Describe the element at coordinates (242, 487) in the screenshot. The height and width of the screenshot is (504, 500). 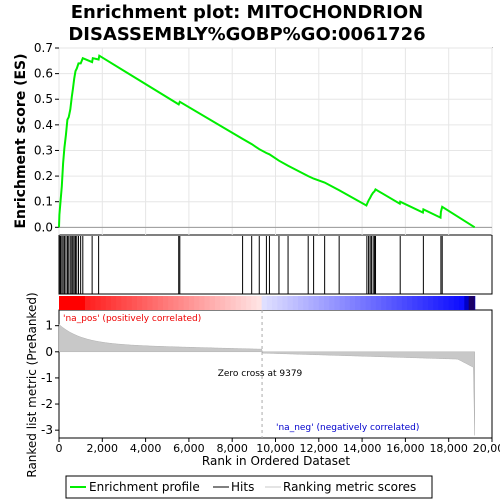
I see `legend-hits-label: Hits` at that location.